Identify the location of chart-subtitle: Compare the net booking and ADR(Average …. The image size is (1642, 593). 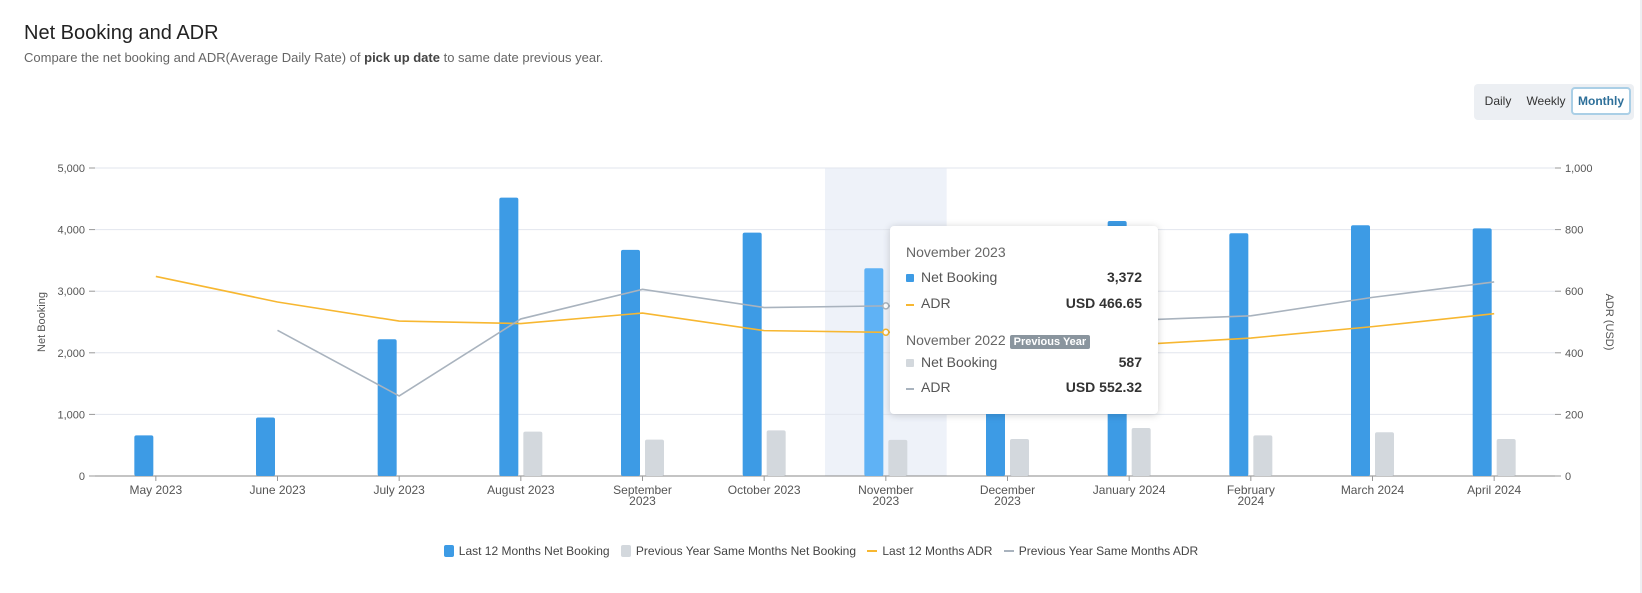
(313, 57).